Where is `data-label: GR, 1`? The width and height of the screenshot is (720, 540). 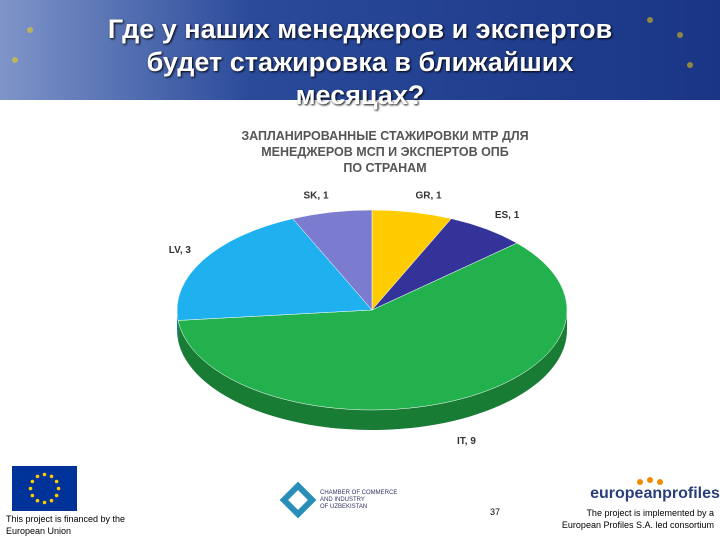
data-label: GR, 1 is located at coordinates (428, 195).